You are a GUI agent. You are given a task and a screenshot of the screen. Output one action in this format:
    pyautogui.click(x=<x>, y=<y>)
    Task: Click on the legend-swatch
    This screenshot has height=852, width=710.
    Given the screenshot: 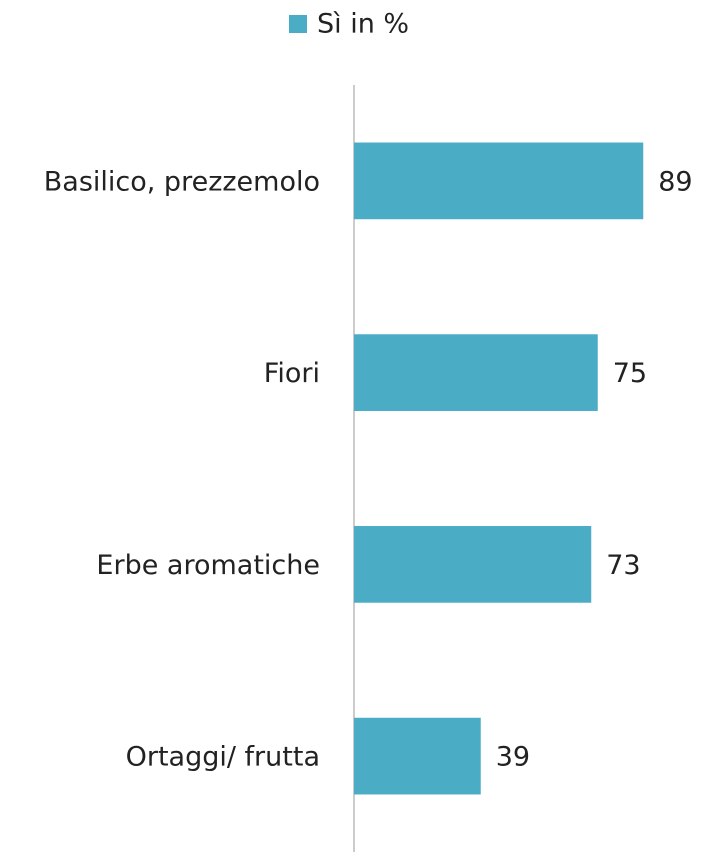 What is the action you would take?
    pyautogui.click(x=298, y=24)
    